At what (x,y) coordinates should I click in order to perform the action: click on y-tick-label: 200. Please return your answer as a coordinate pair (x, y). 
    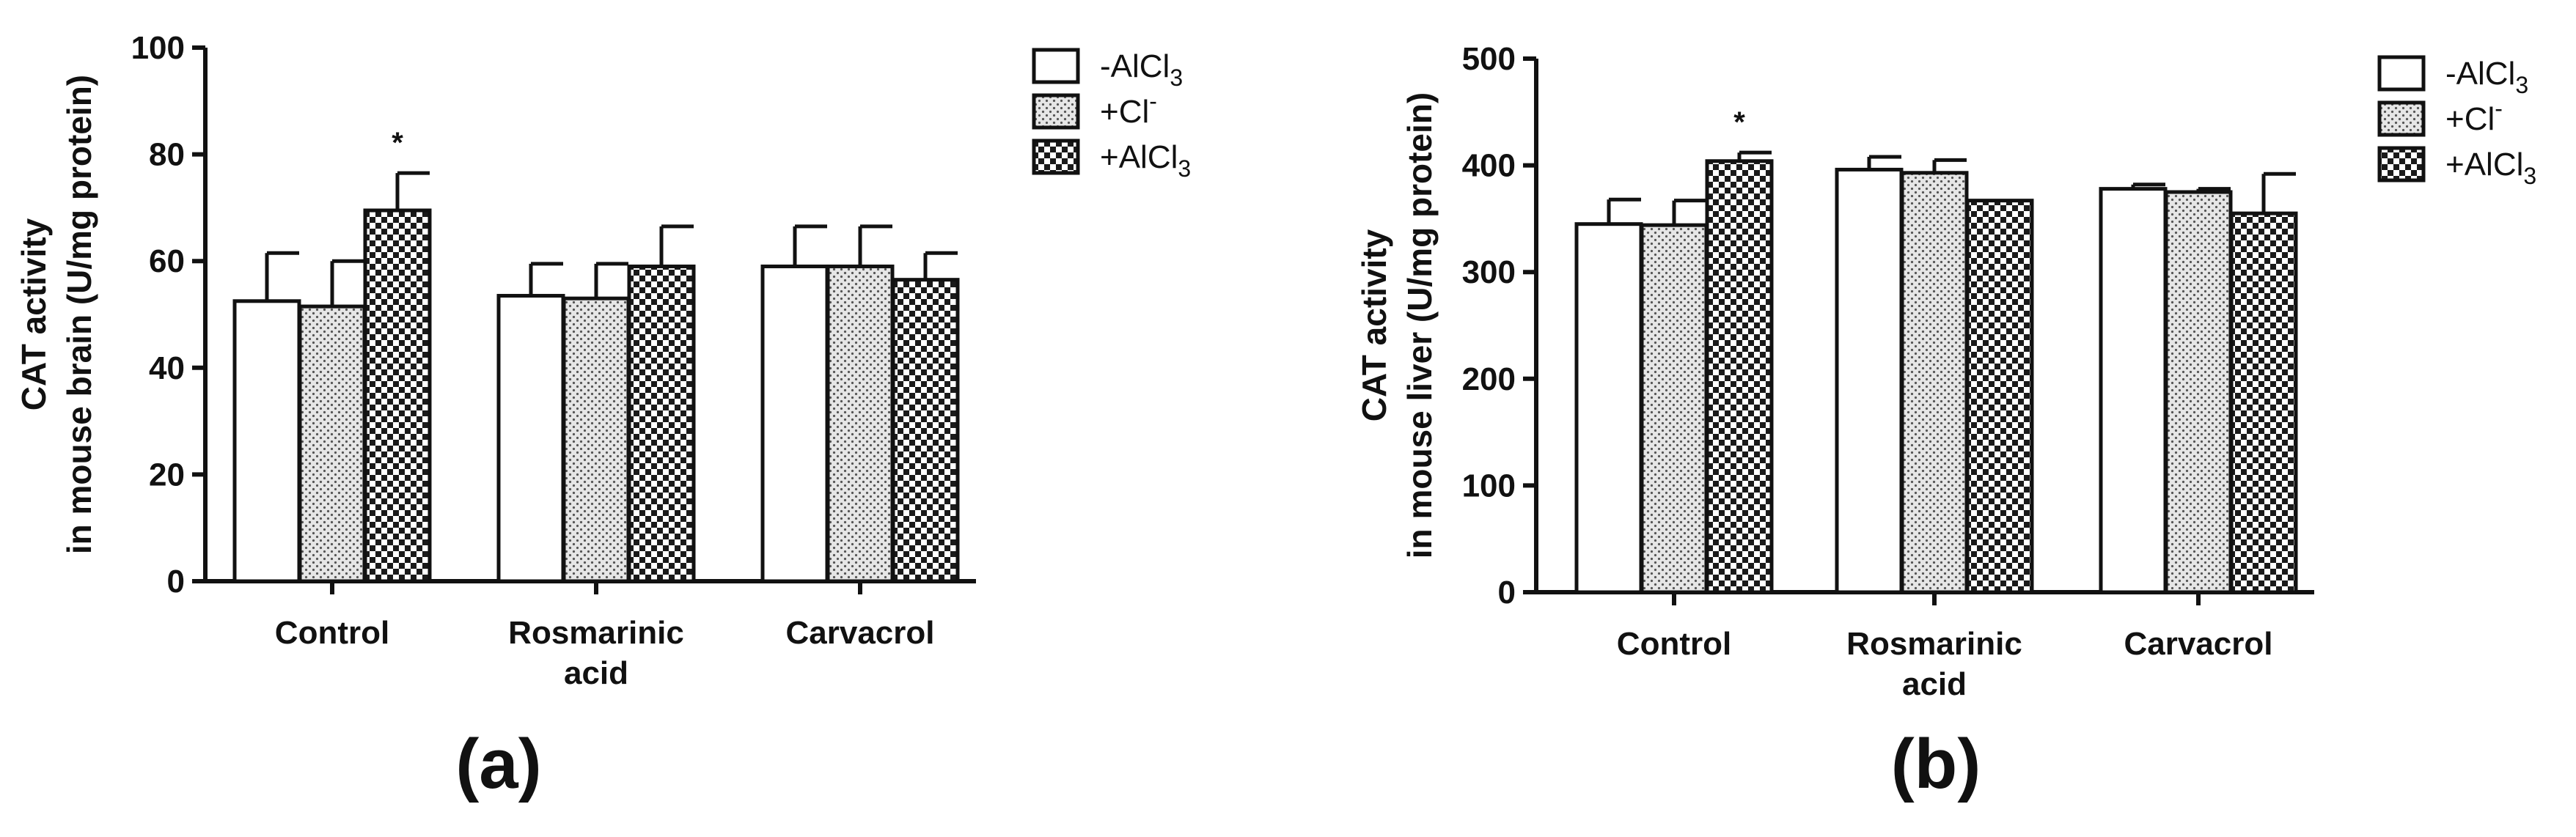
    Looking at the image, I should click on (1489, 379).